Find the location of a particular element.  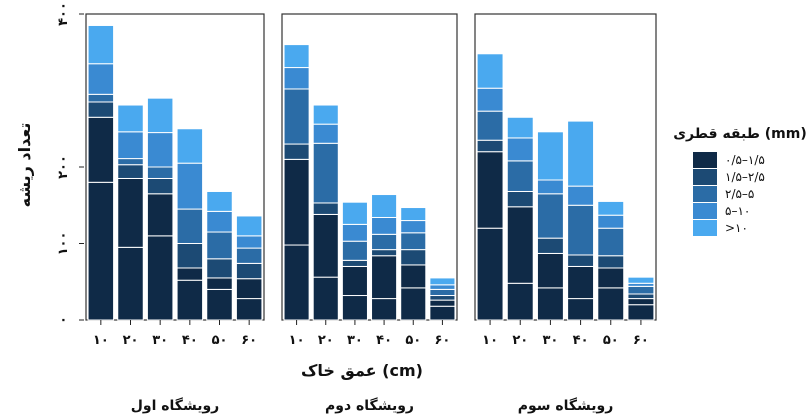

y-tick-label: ۱۰۰ is located at coordinates (63, 244).